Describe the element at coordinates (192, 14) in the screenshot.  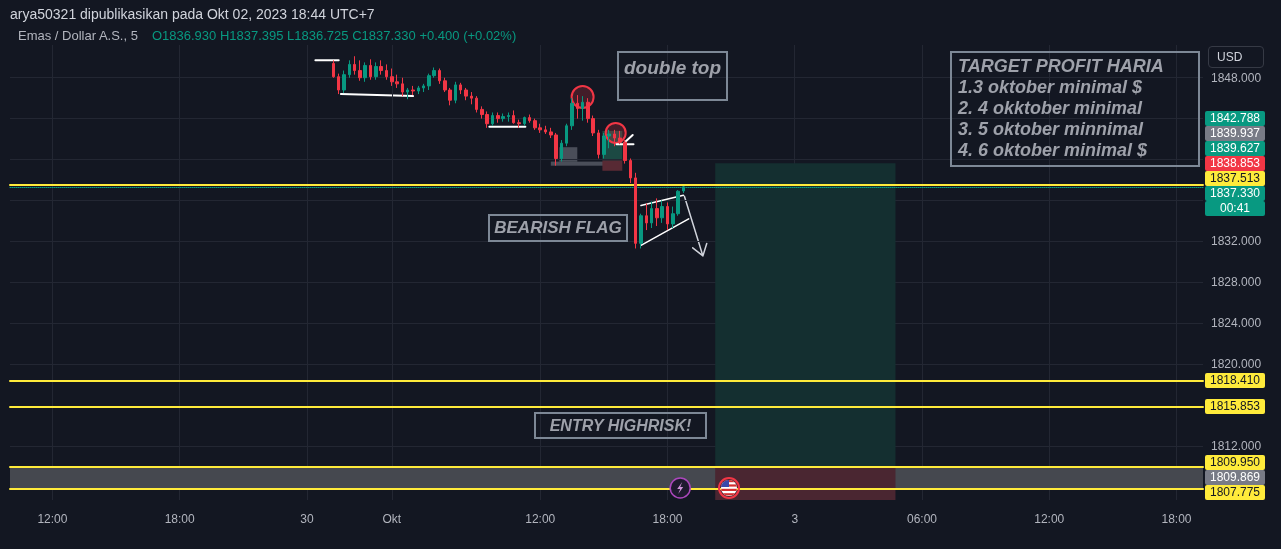
I see `text: arya50321 dipublikasikan pada Okt 02, 2023 18:44 UTC+7` at that location.